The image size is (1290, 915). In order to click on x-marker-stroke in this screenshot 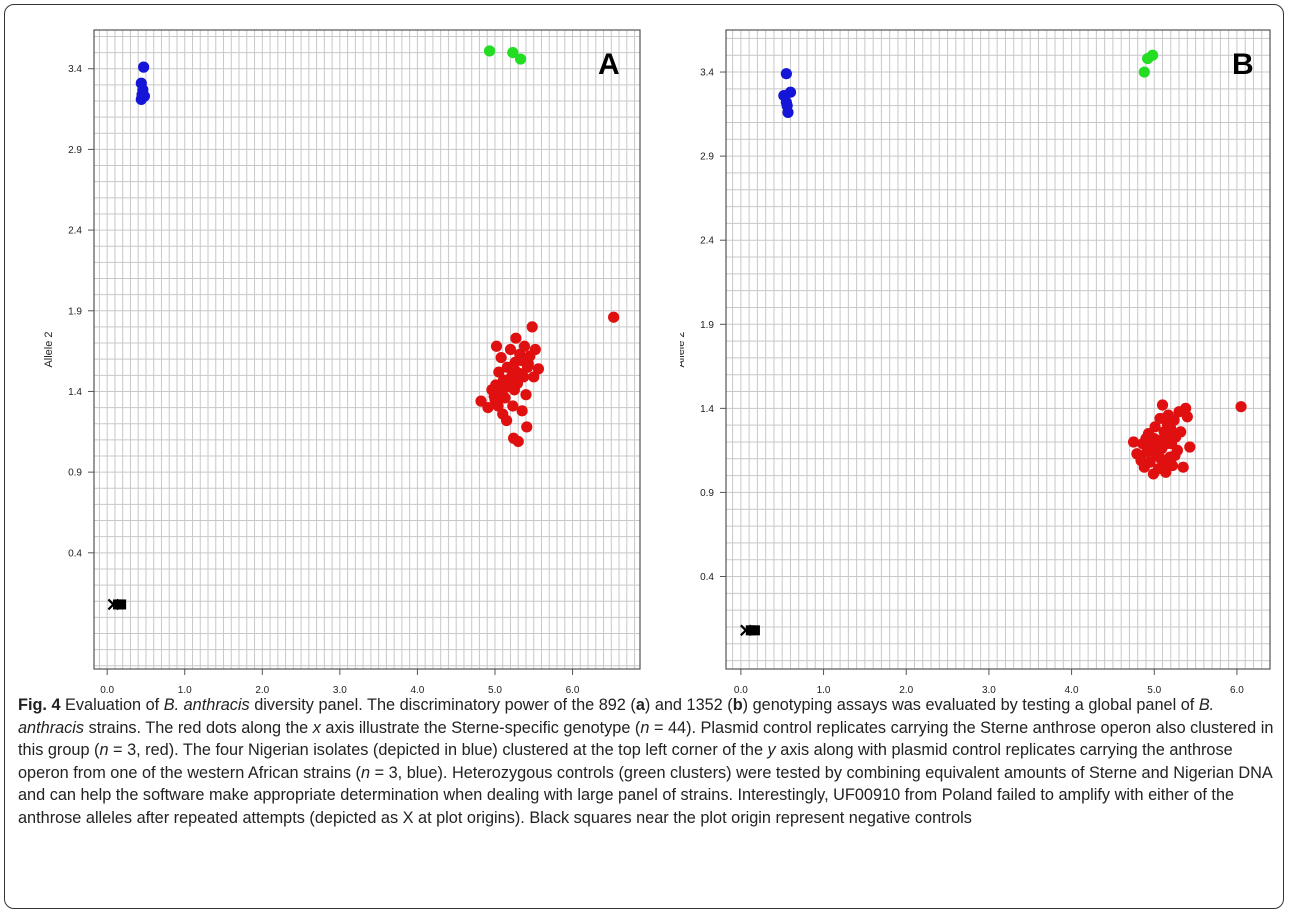, I will do `click(113, 604)`.